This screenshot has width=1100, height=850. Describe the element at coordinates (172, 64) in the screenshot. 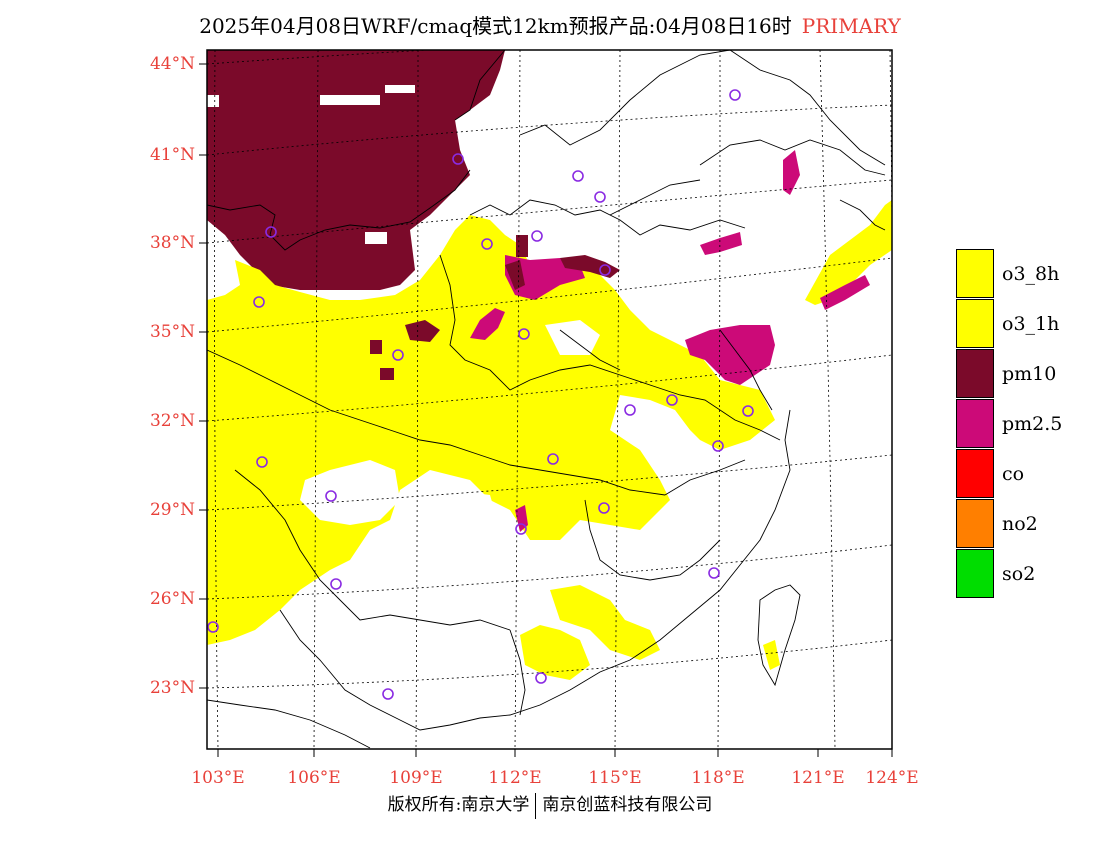

I see `lat-label-44: 44°N` at that location.